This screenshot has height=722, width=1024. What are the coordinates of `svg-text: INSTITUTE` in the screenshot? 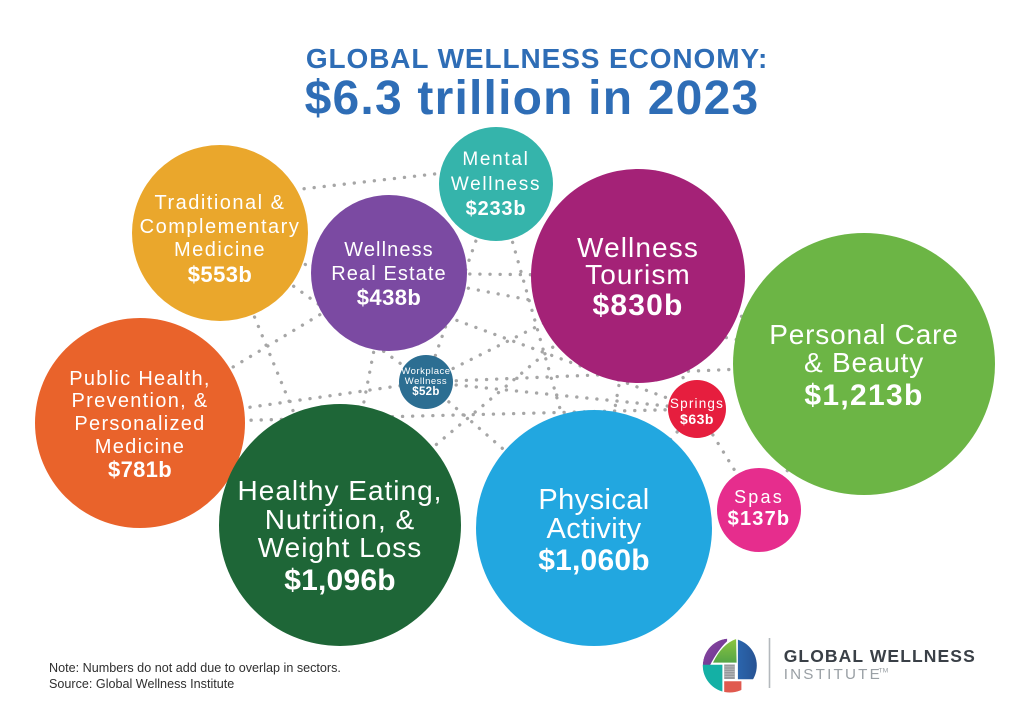 It's located at (833, 674).